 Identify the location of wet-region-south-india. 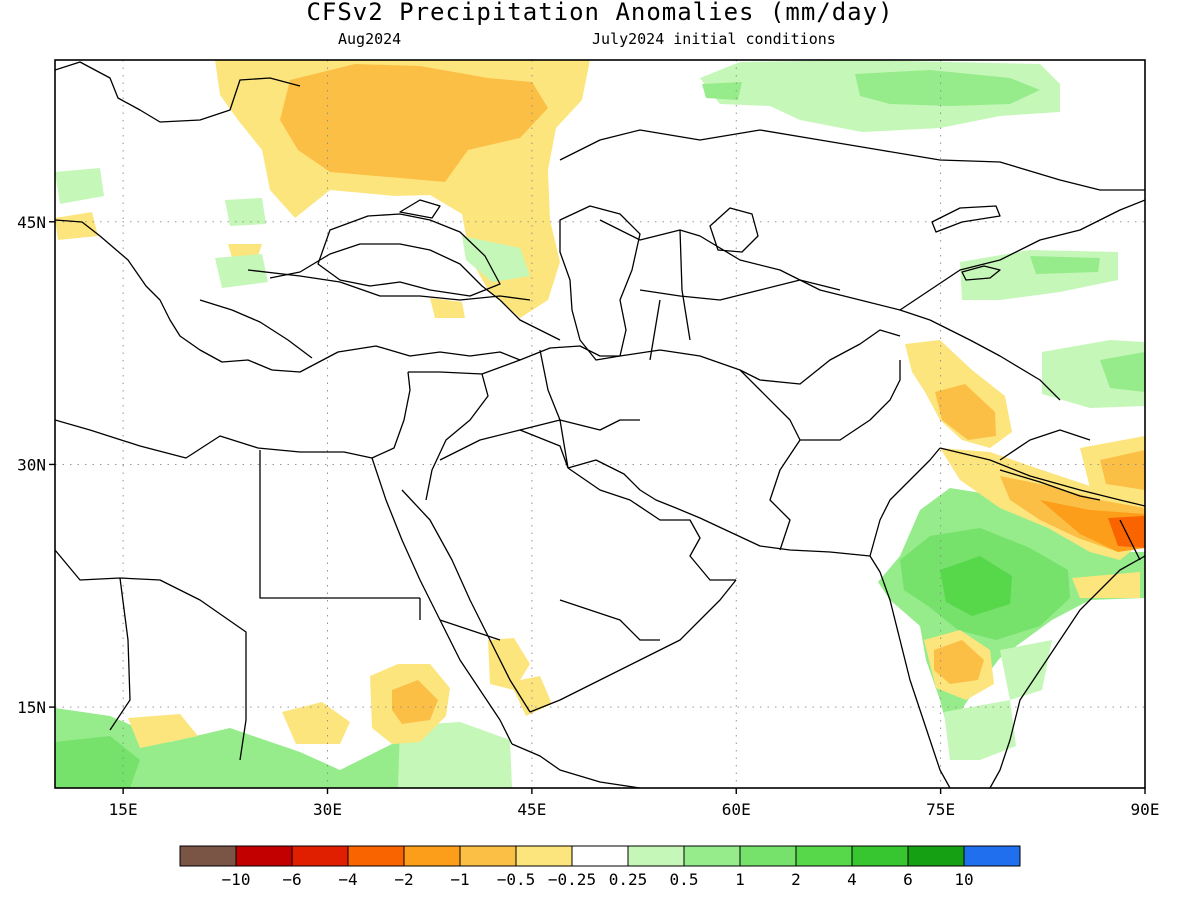
(980, 730).